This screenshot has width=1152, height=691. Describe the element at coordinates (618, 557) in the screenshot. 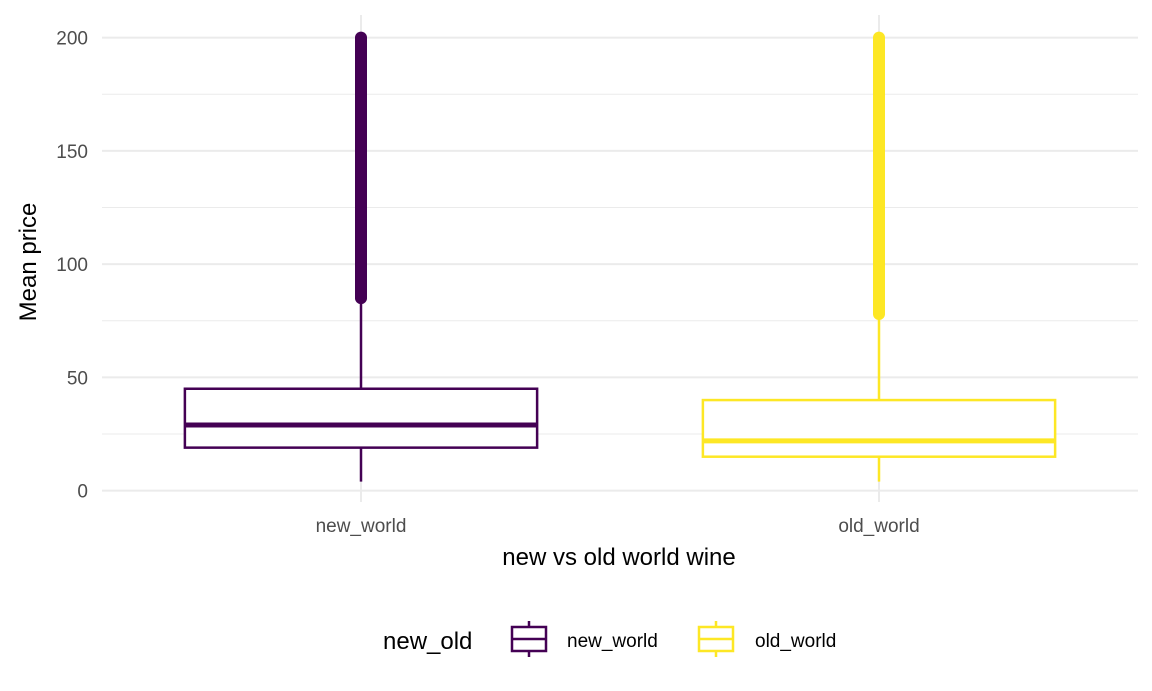

I see `x-axis-title: new vs old world wine` at that location.